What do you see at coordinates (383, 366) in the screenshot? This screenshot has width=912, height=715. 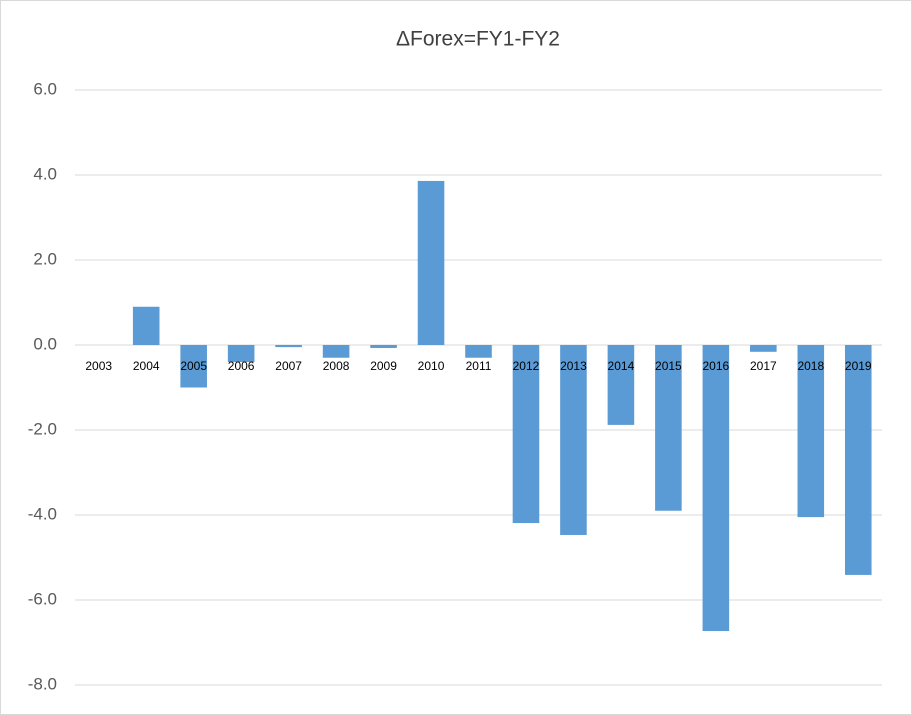 I see `x-tick-label: 2009` at bounding box center [383, 366].